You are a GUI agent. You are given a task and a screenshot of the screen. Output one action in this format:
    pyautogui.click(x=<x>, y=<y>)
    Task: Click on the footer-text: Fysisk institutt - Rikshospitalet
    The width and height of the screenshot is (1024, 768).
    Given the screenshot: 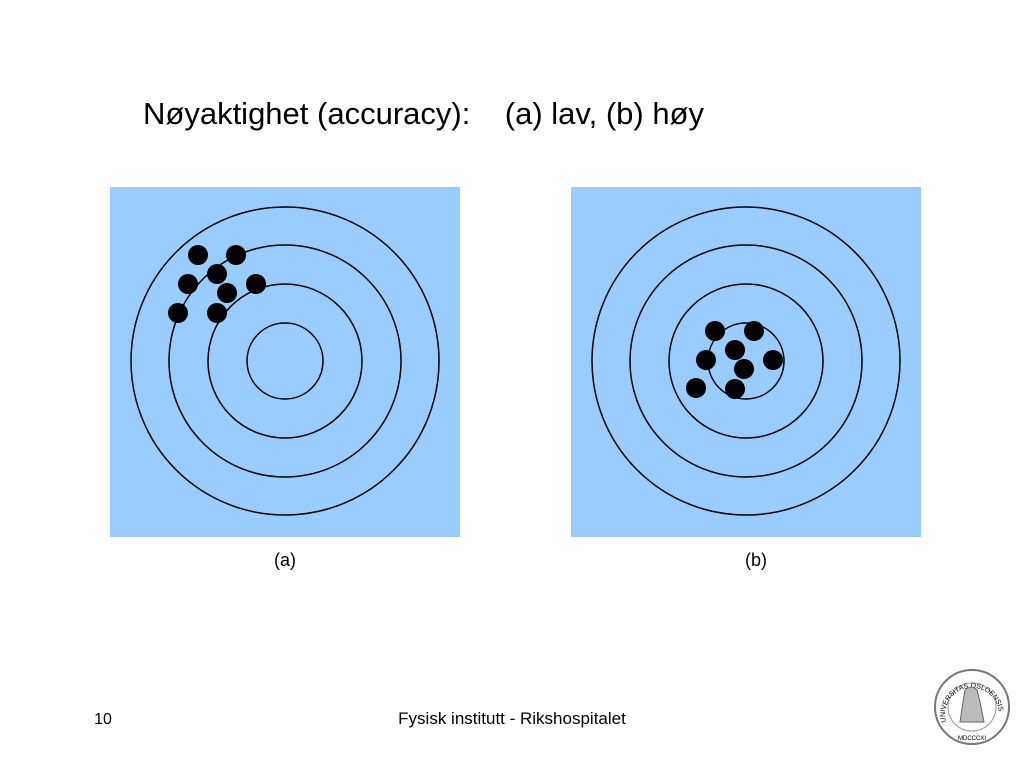 What is the action you would take?
    pyautogui.click(x=512, y=718)
    